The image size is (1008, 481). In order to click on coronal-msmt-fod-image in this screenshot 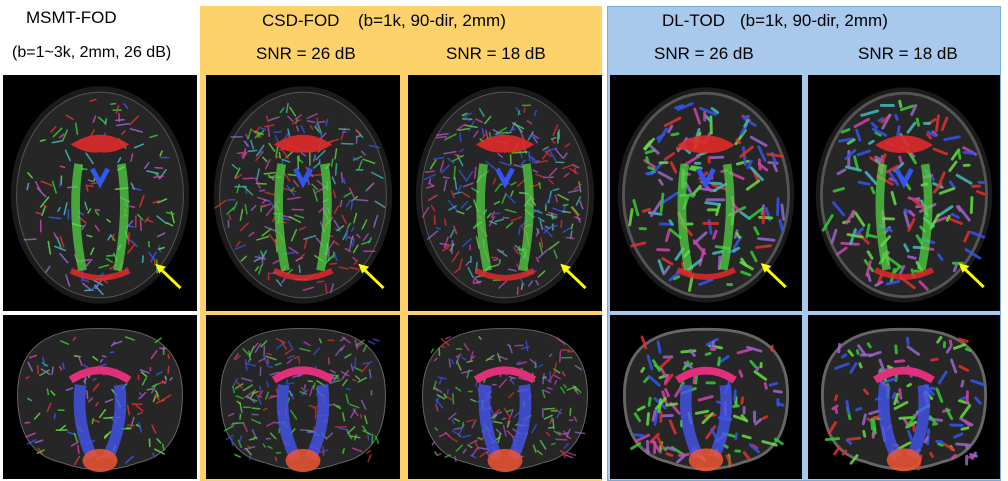, I will do `click(100, 397)`.